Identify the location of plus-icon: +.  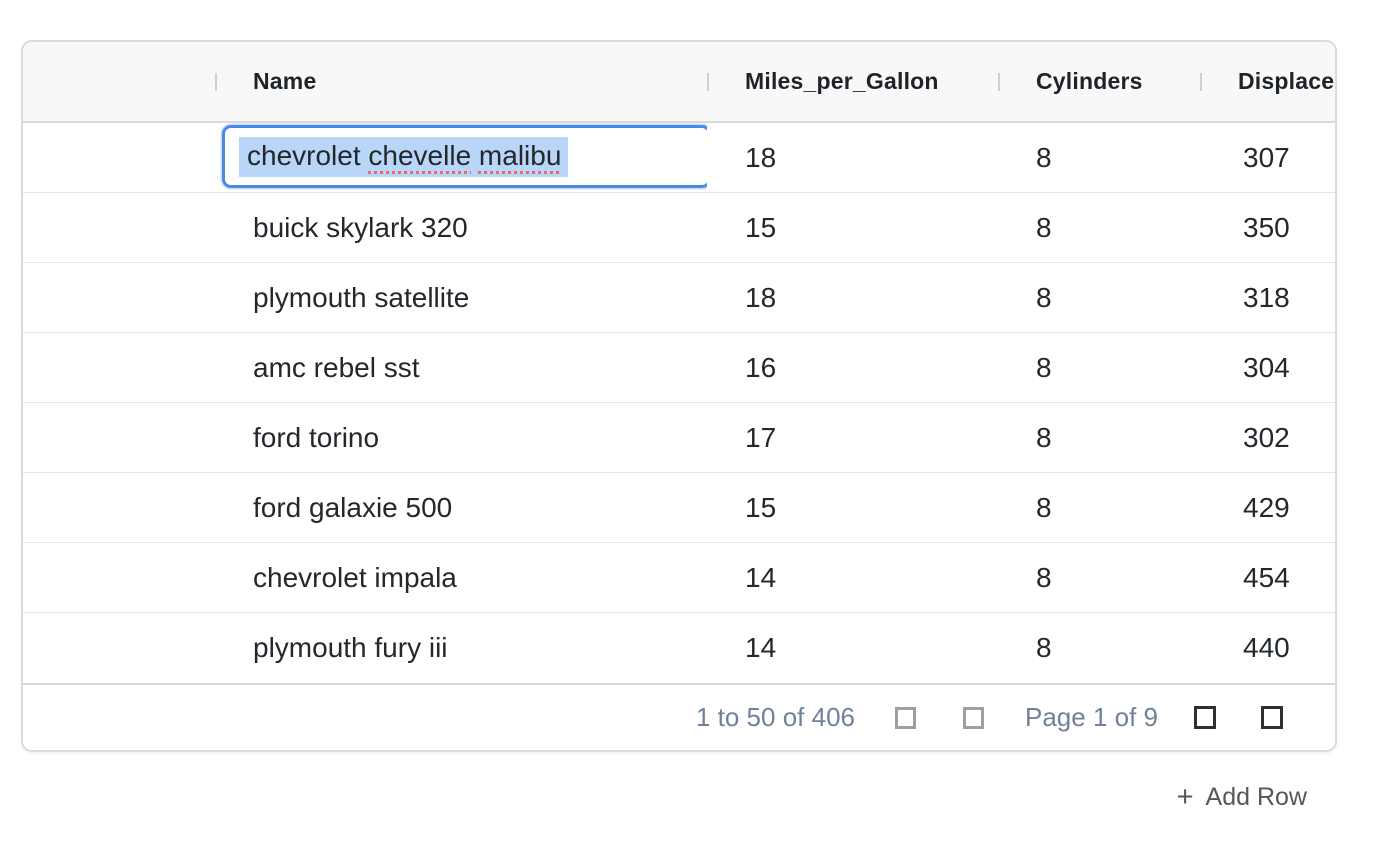
(1185, 797).